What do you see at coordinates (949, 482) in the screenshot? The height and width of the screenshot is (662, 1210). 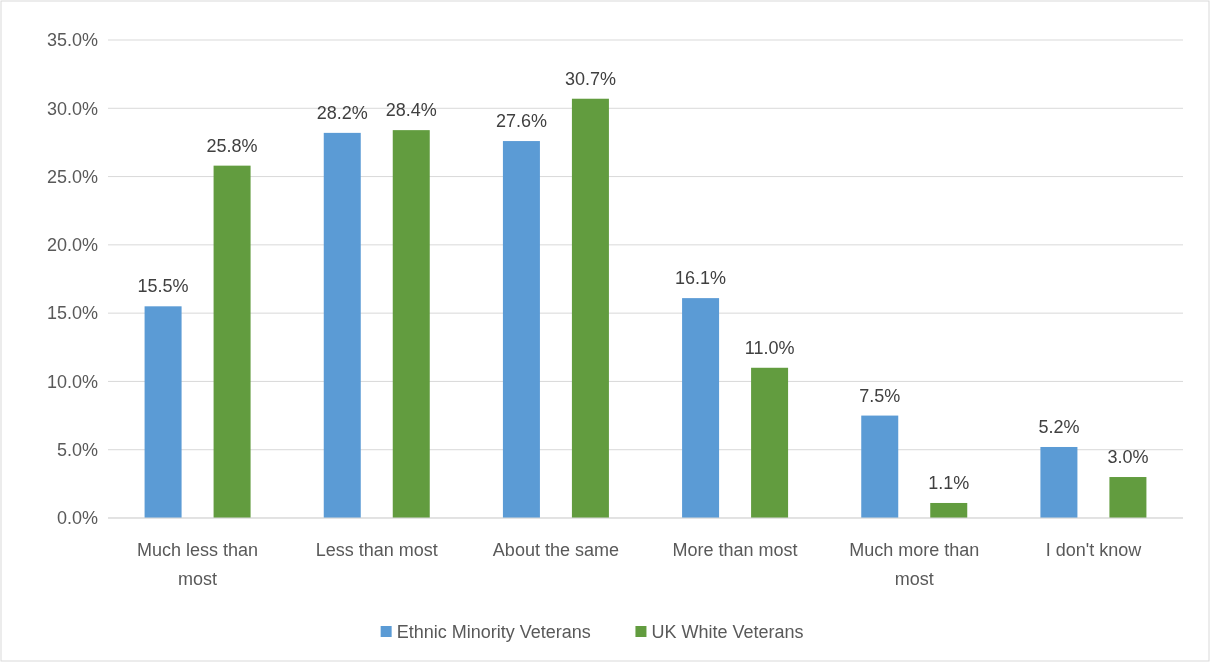 I see `data-label: 1.1%` at bounding box center [949, 482].